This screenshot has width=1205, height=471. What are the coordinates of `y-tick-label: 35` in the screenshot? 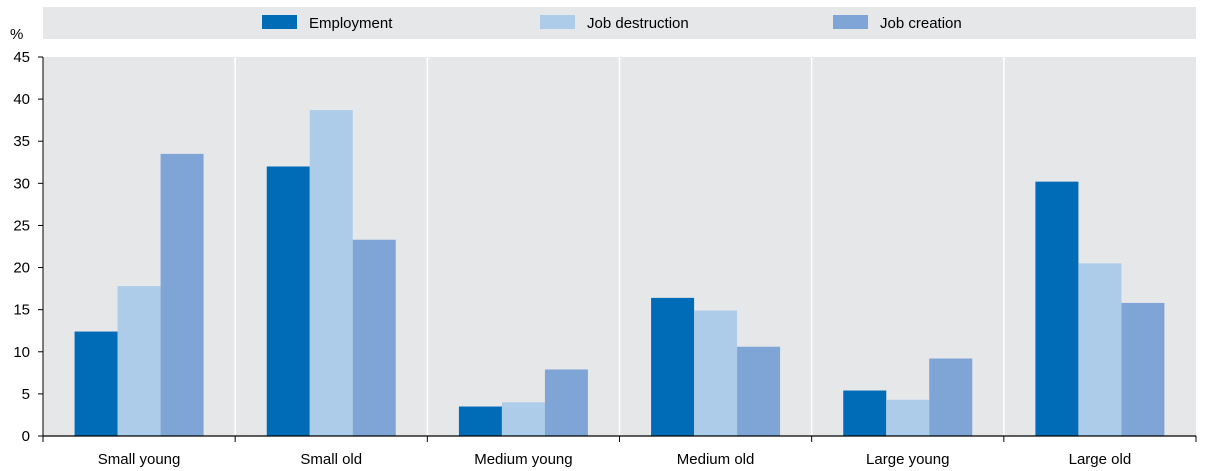 It's located at (21, 141).